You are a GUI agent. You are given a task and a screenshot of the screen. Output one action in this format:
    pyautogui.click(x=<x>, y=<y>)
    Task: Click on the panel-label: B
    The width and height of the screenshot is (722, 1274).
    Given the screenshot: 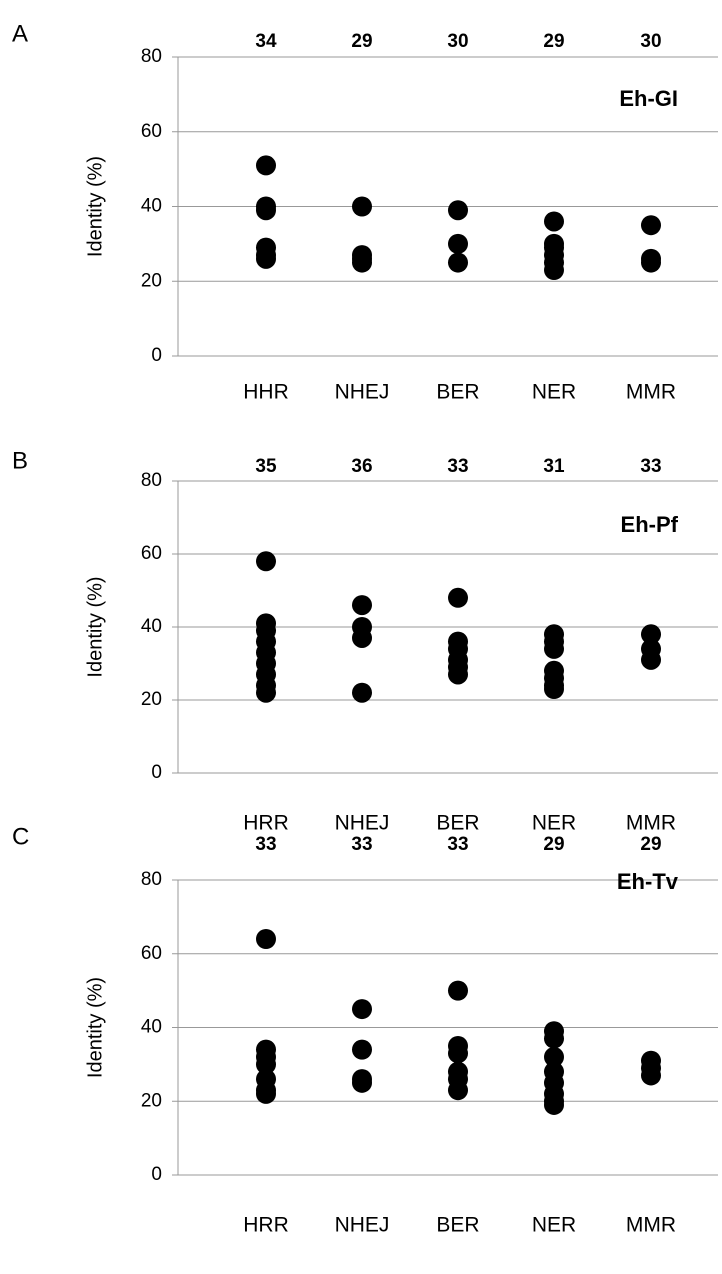 What is the action you would take?
    pyautogui.click(x=20, y=460)
    